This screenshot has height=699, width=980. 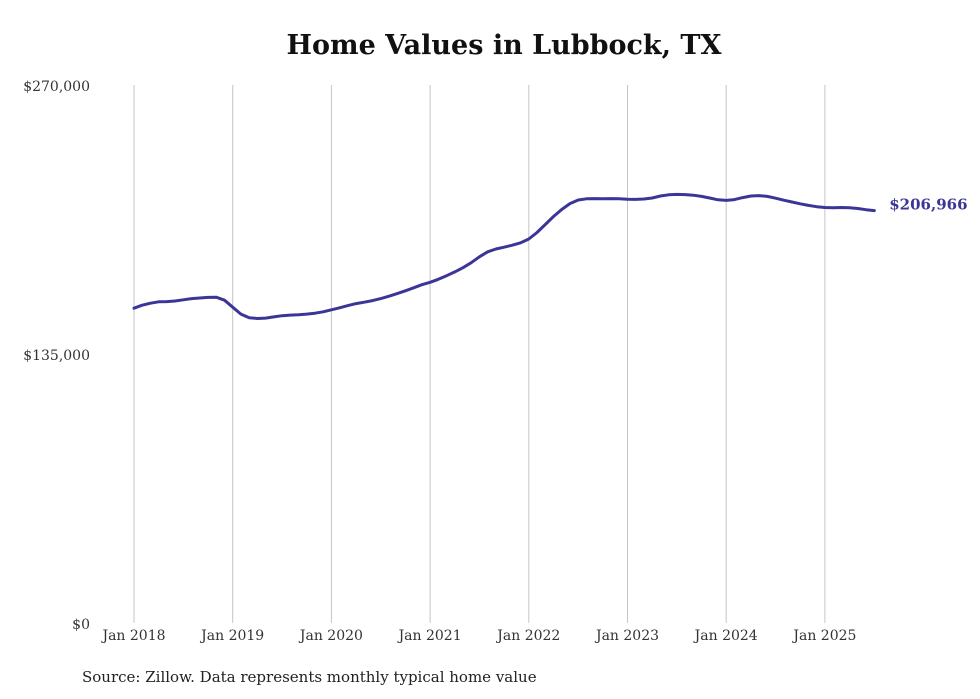 I want to click on series-line, so click(x=504, y=256).